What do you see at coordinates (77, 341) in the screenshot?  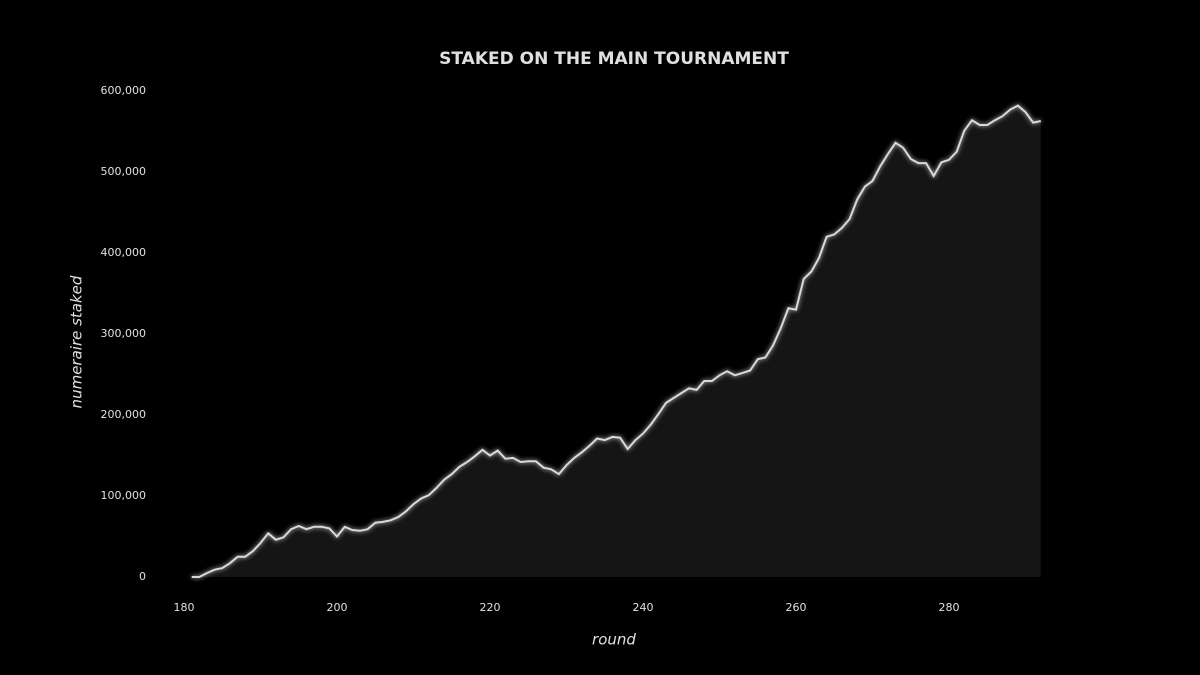 I see `y-axis-label: numeraire staked` at bounding box center [77, 341].